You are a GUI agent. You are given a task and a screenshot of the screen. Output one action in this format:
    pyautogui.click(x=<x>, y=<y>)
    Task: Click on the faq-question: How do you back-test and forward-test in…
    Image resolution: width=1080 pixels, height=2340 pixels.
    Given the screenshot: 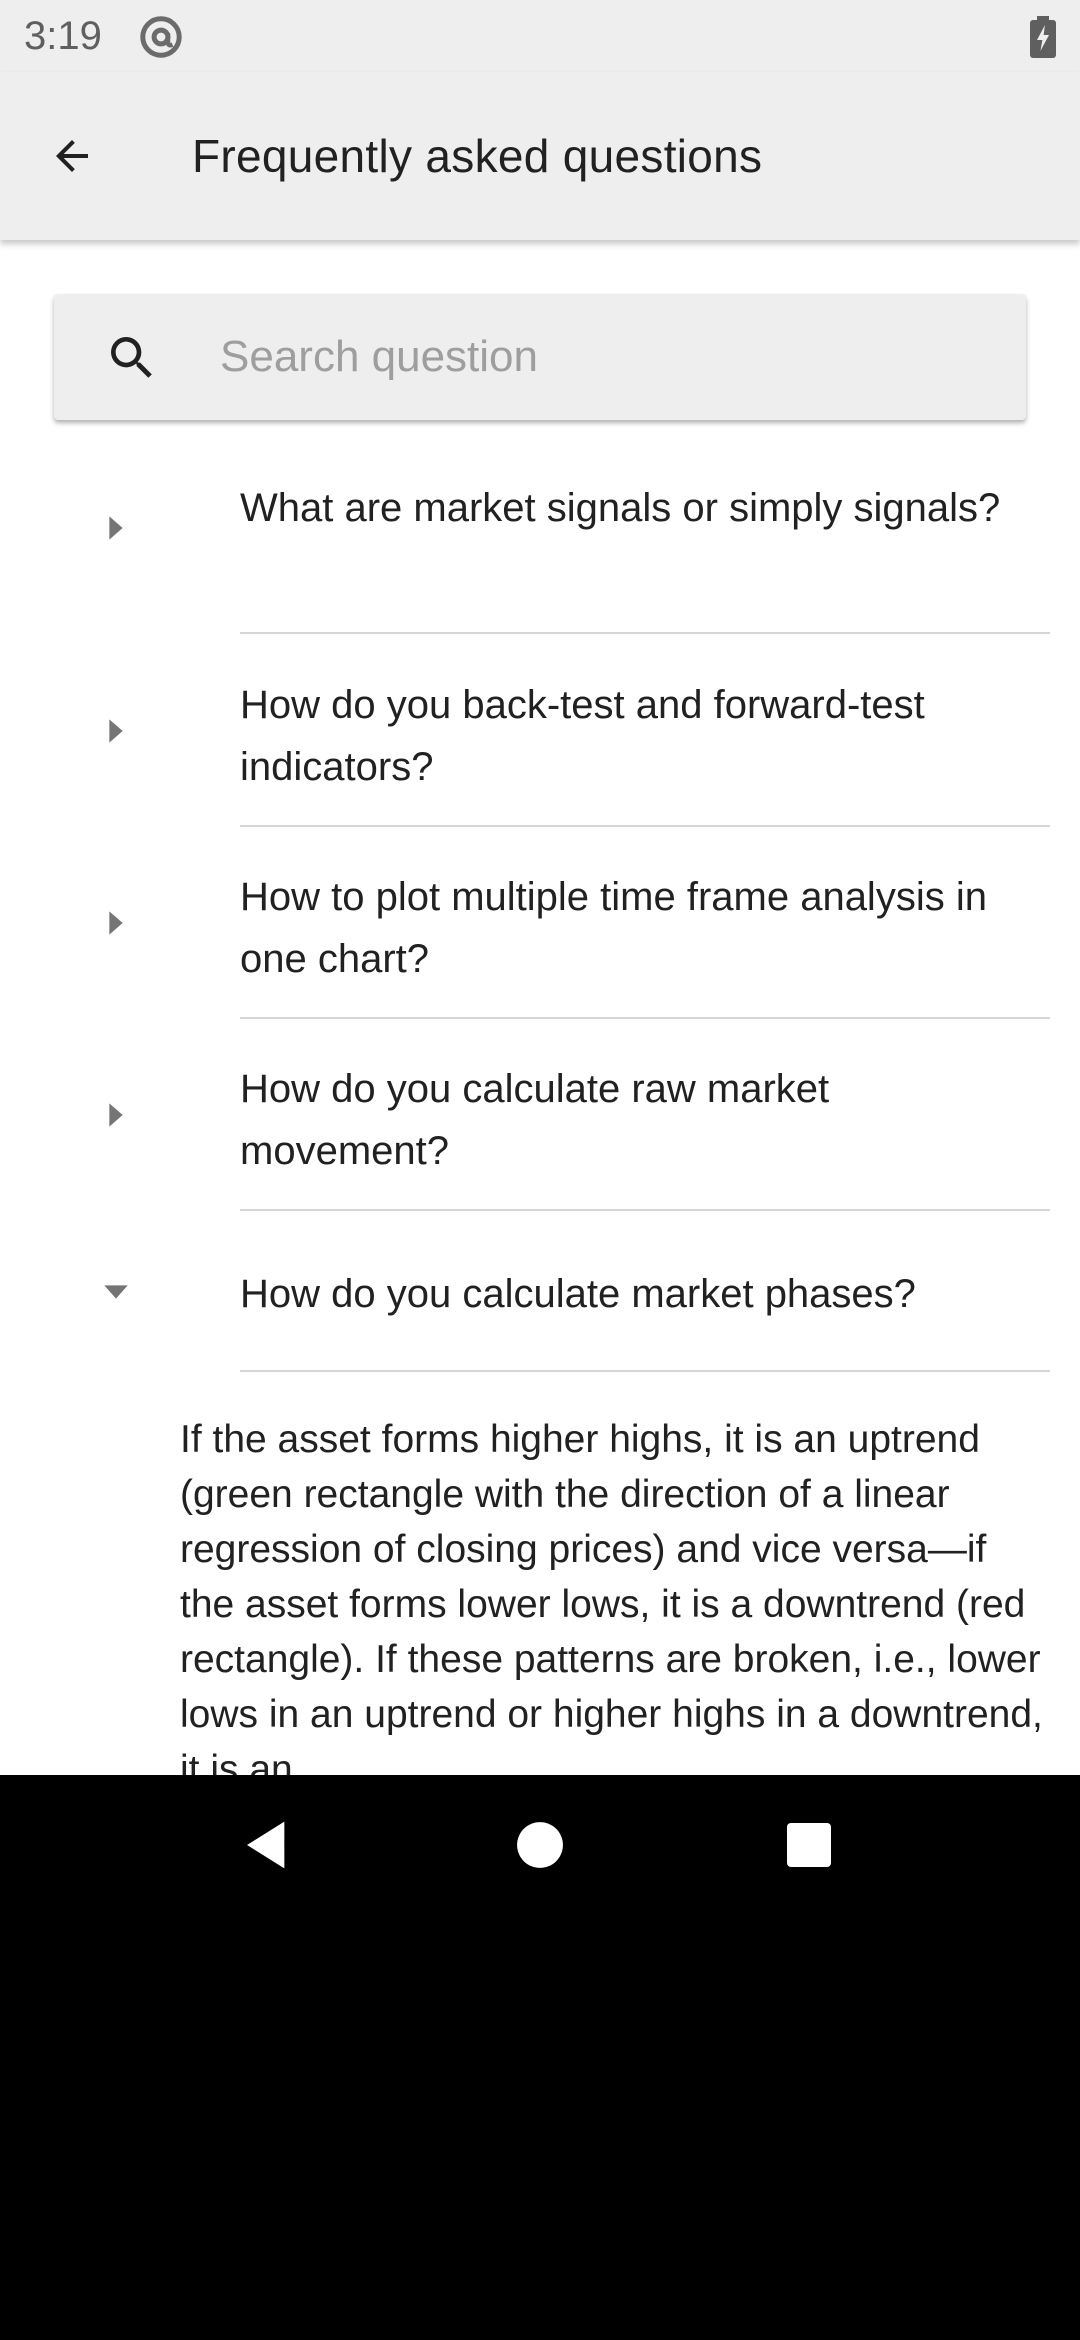 What is the action you would take?
    pyautogui.click(x=582, y=736)
    